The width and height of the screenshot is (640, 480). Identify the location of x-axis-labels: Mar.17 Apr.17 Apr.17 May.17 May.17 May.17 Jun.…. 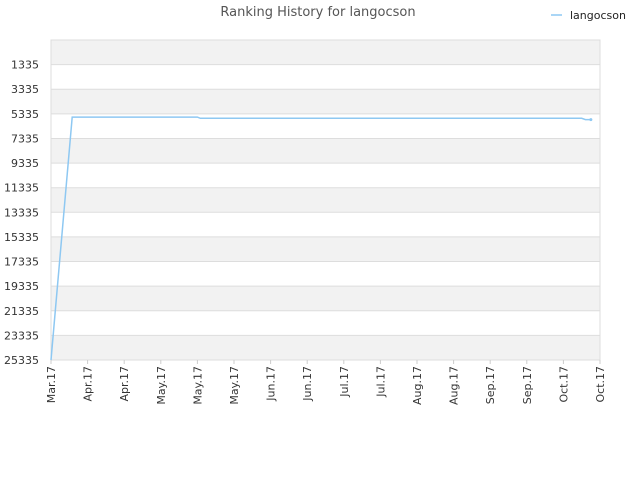
(326, 382).